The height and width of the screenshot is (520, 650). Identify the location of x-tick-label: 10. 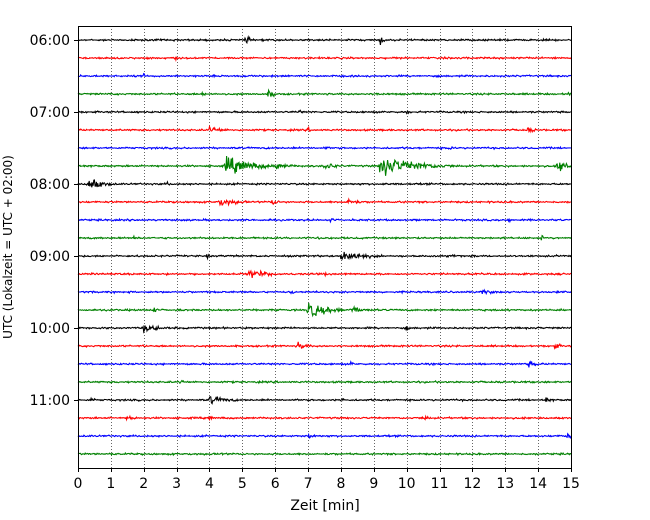
(407, 484).